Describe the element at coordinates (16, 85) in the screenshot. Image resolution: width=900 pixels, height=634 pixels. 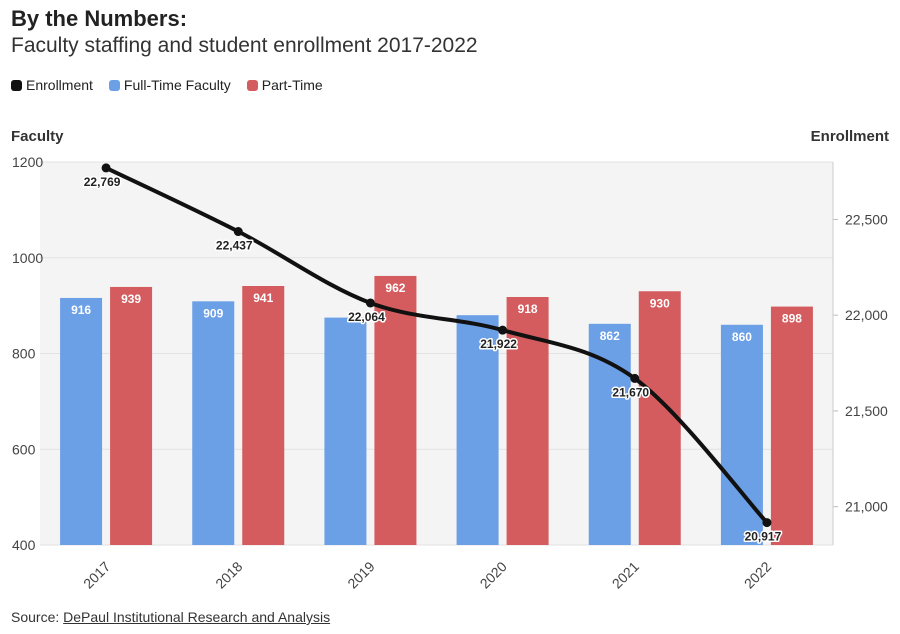
I see `legend-swatch-enrollment` at that location.